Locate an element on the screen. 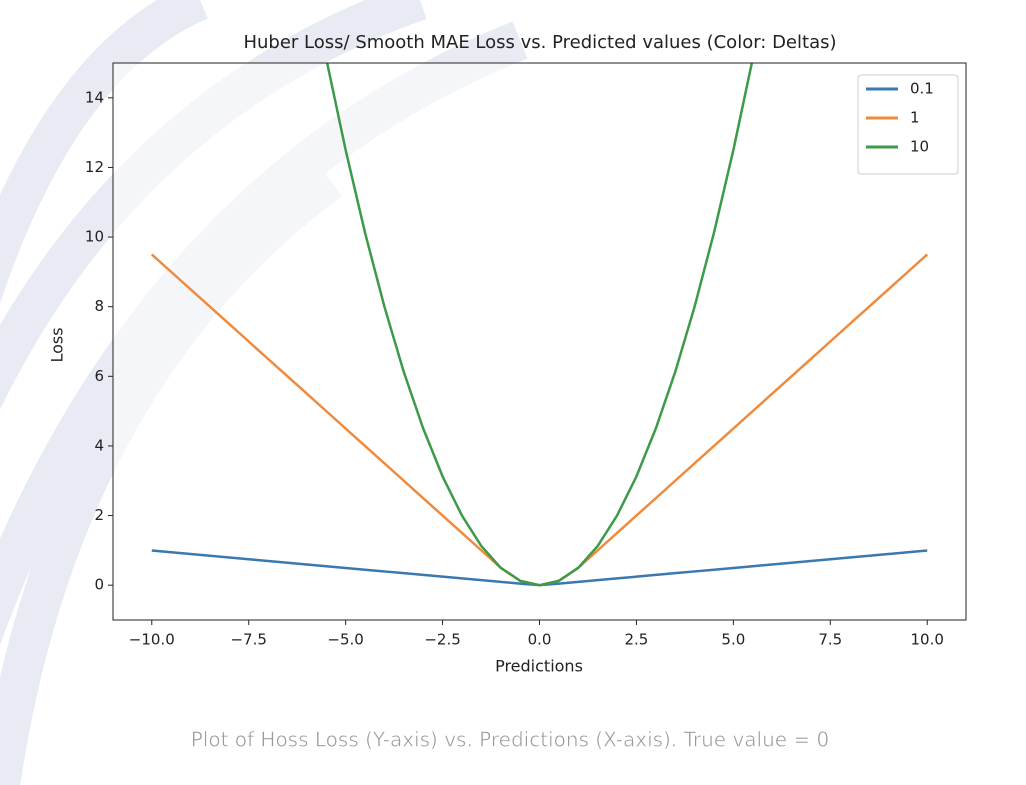 The image size is (1026, 785). legend: 0.1 1 10 is located at coordinates (908, 124).